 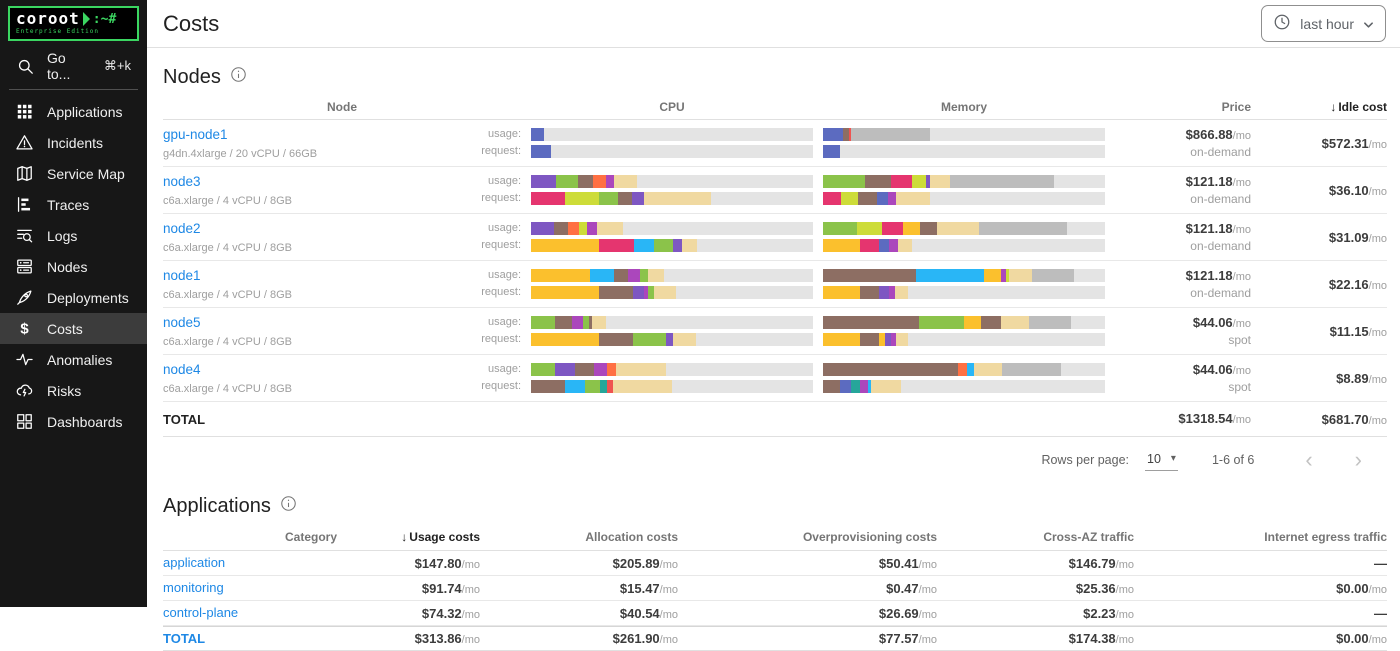 I want to click on goto-search: Go to... ⌘+k, so click(x=73, y=66).